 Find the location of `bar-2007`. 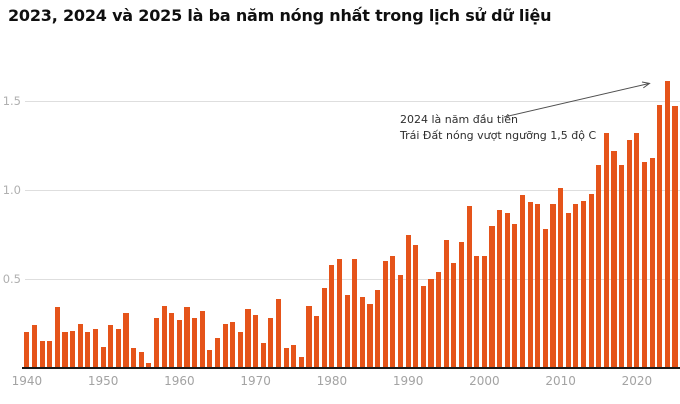

bar-2007 is located at coordinates (538, 286).